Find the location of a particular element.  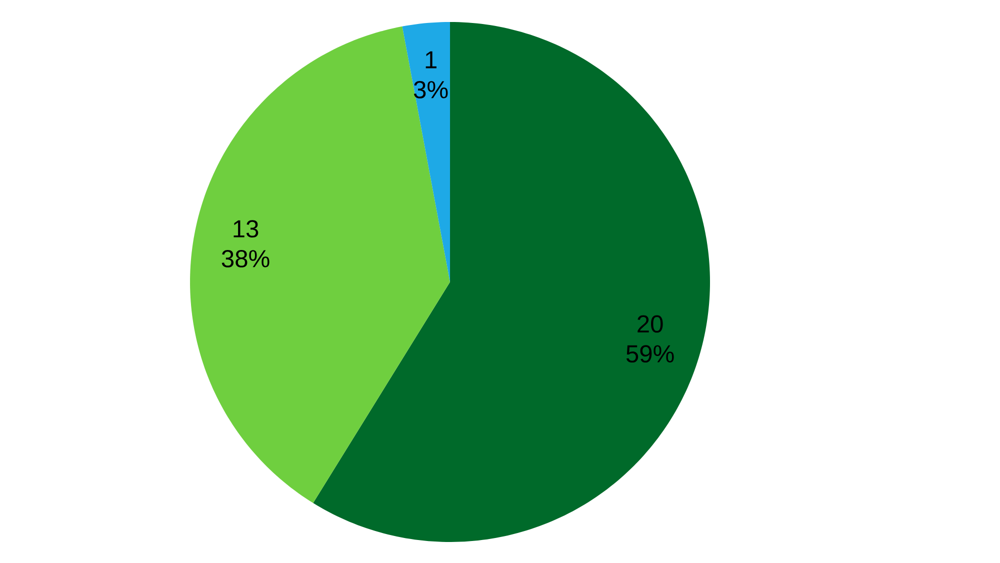

data-label: 20 59% is located at coordinates (650, 339).